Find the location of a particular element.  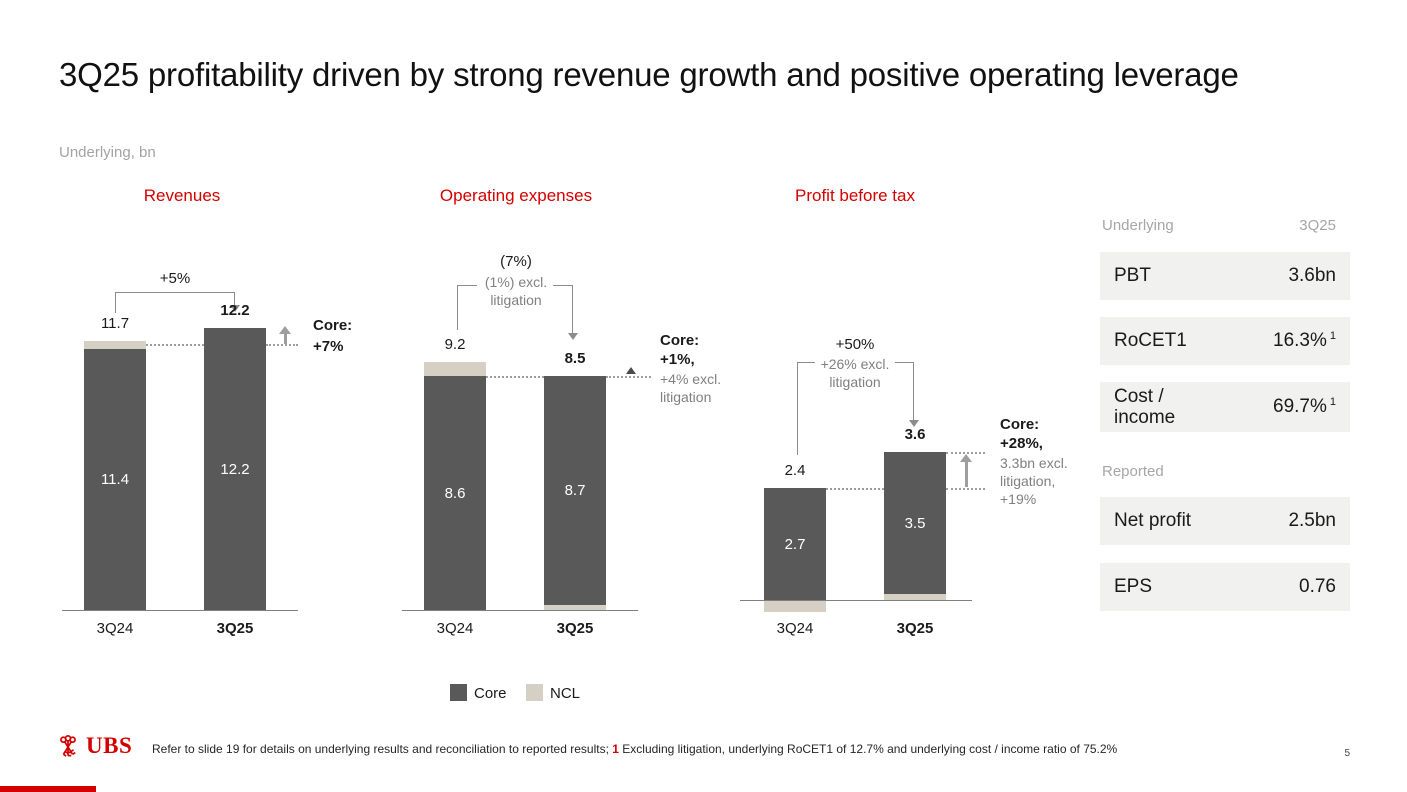

opex-cat-3q25: 3Q25 is located at coordinates (575, 628).